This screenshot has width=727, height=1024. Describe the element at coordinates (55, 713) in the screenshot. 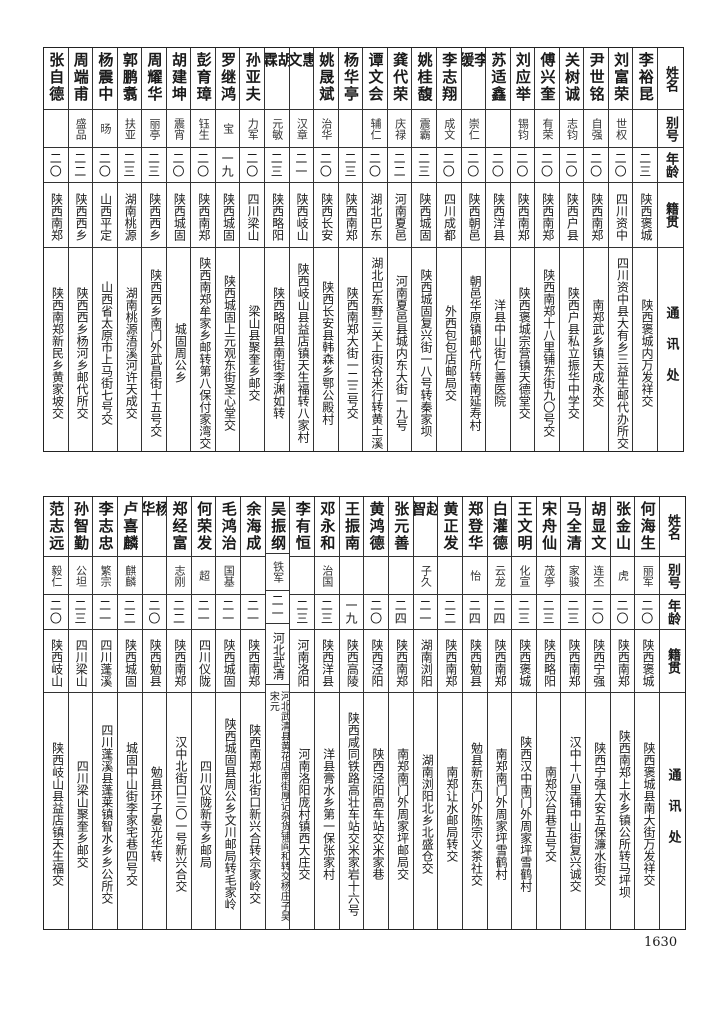

I see `person-column: 范志远 毅仁 二〇 陕西岐山 陕西岐山县益店镇天生福交` at that location.